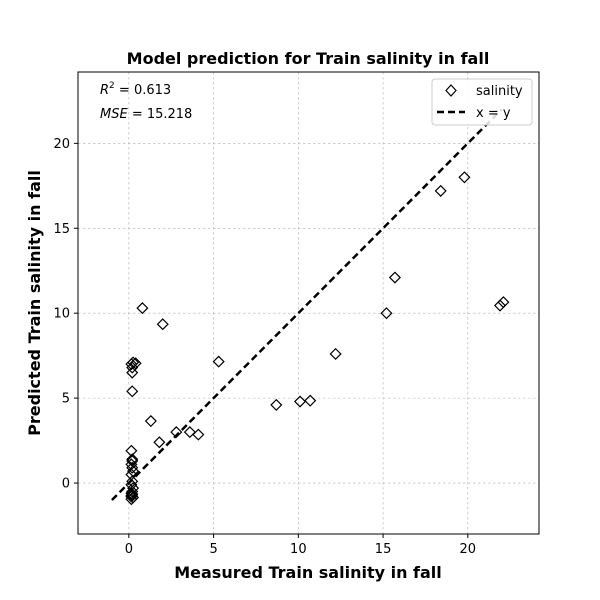 Image resolution: width=600 pixels, height=600 pixels. What do you see at coordinates (112, 86) in the screenshot?
I see `r2-superscript: 2` at bounding box center [112, 86].